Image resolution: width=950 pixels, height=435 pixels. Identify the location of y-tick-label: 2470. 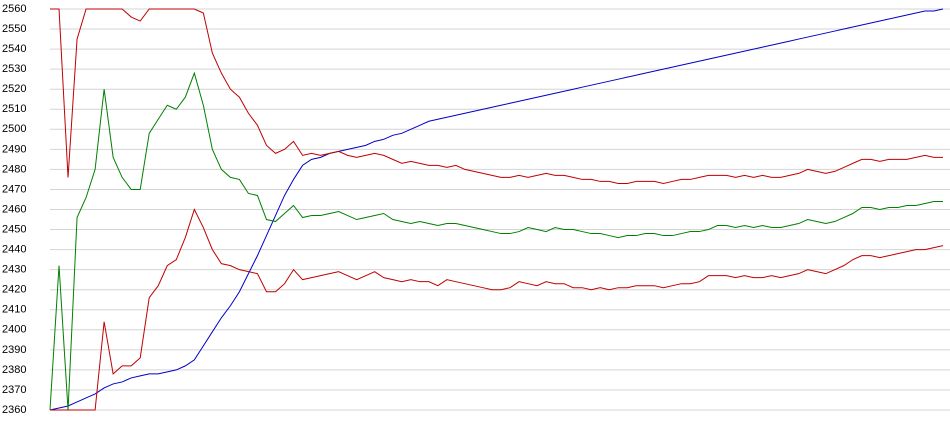
(14, 189).